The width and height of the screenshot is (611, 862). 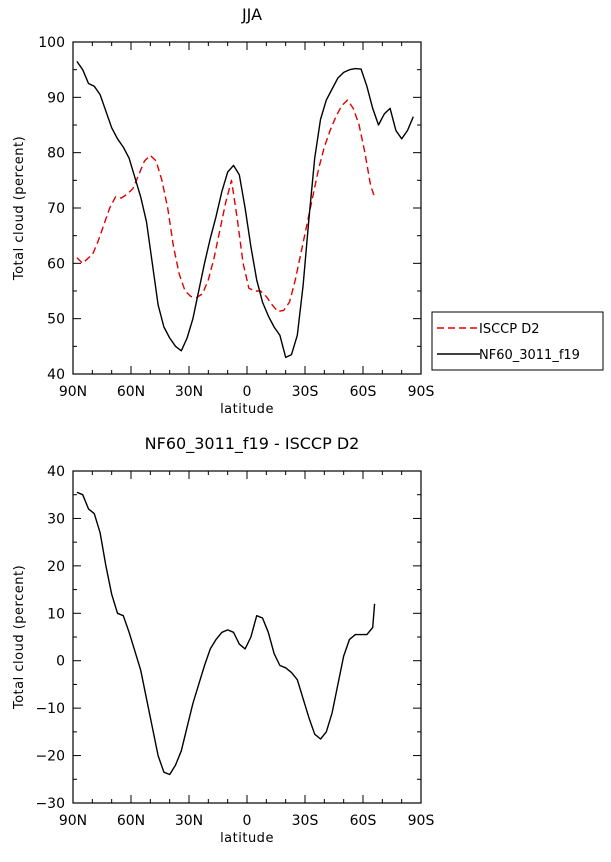 What do you see at coordinates (56, 519) in the screenshot?
I see `y-tick-label: 30` at bounding box center [56, 519].